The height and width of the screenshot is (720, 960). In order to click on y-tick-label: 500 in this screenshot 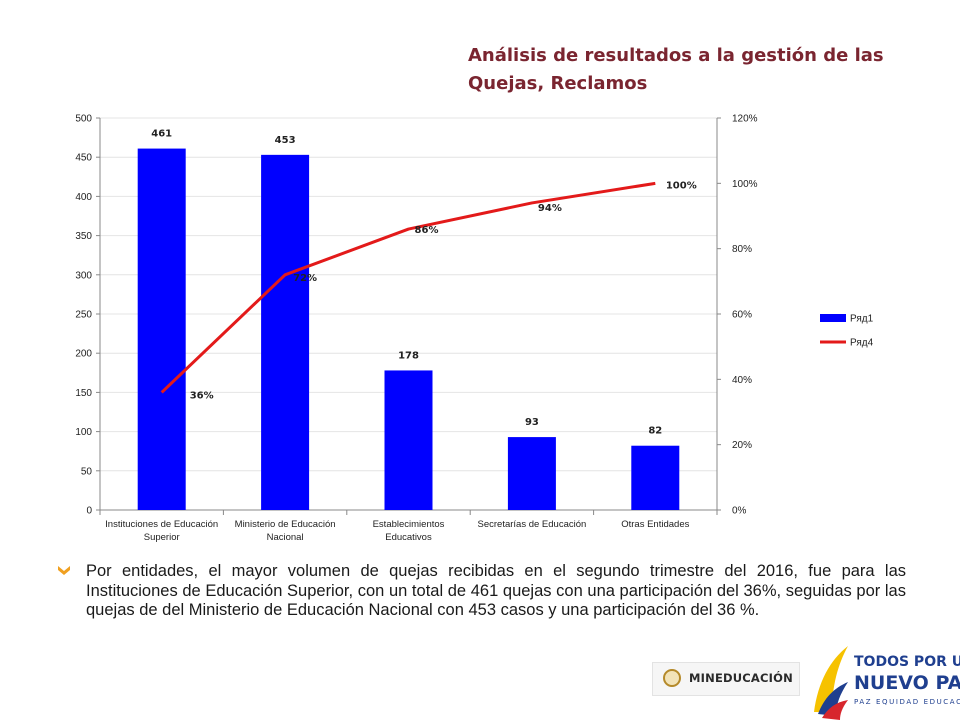, I will do `click(83, 119)`.